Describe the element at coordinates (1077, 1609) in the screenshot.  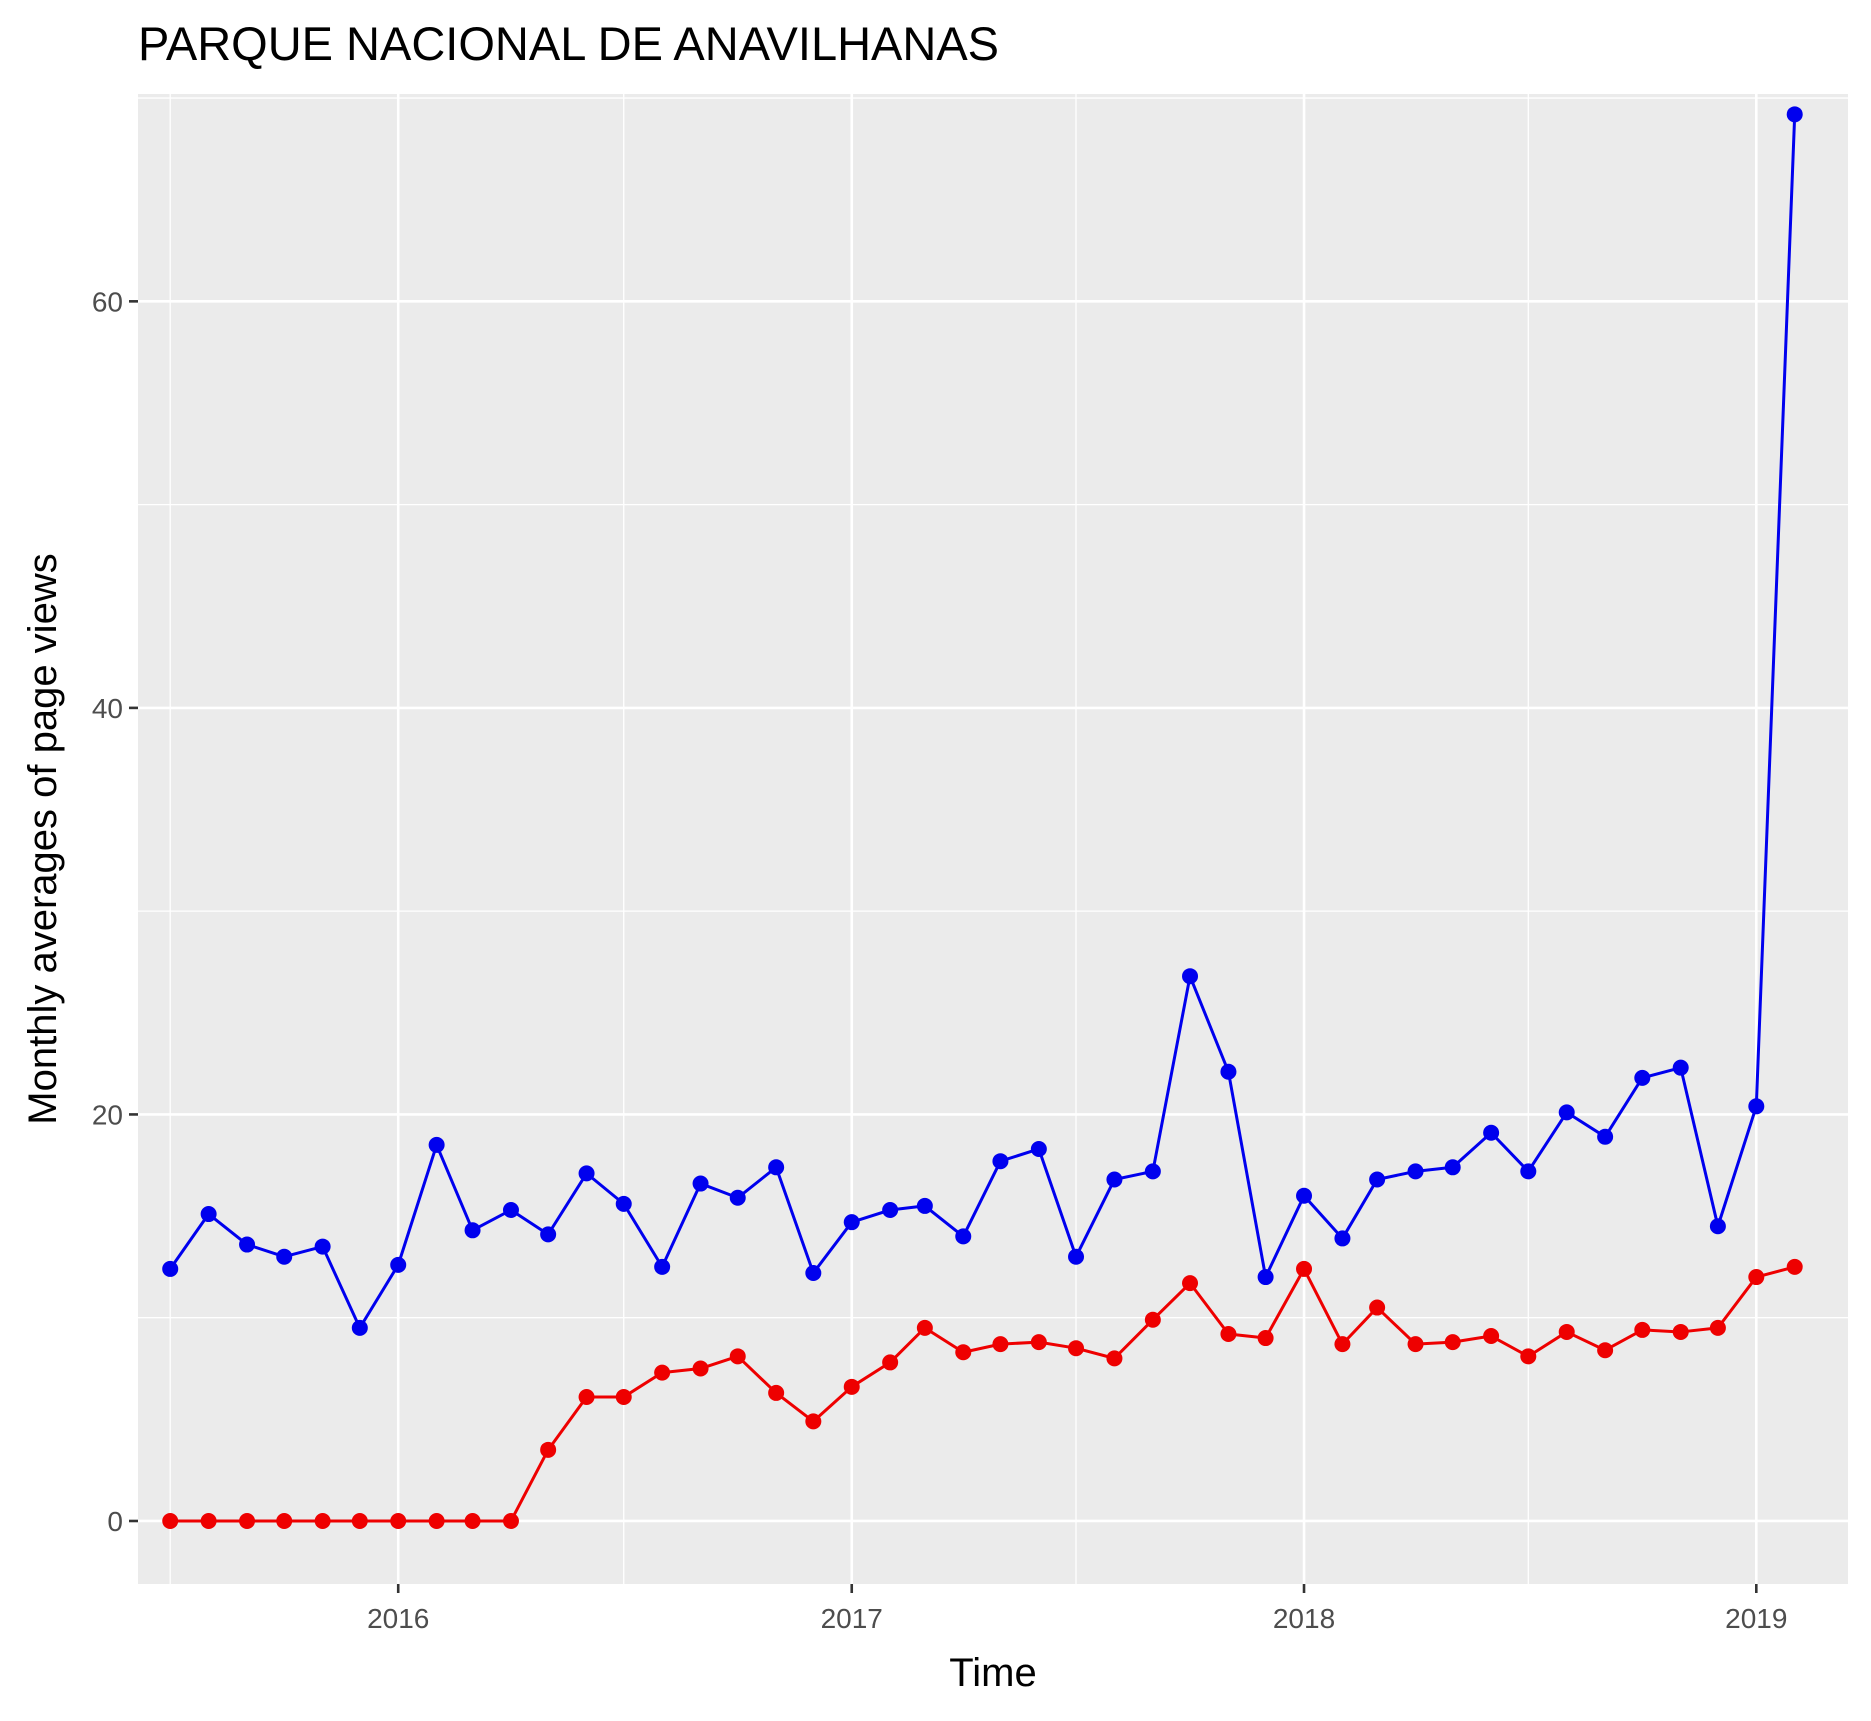
I see `x-axis: 2016 2017 2018 2019` at that location.